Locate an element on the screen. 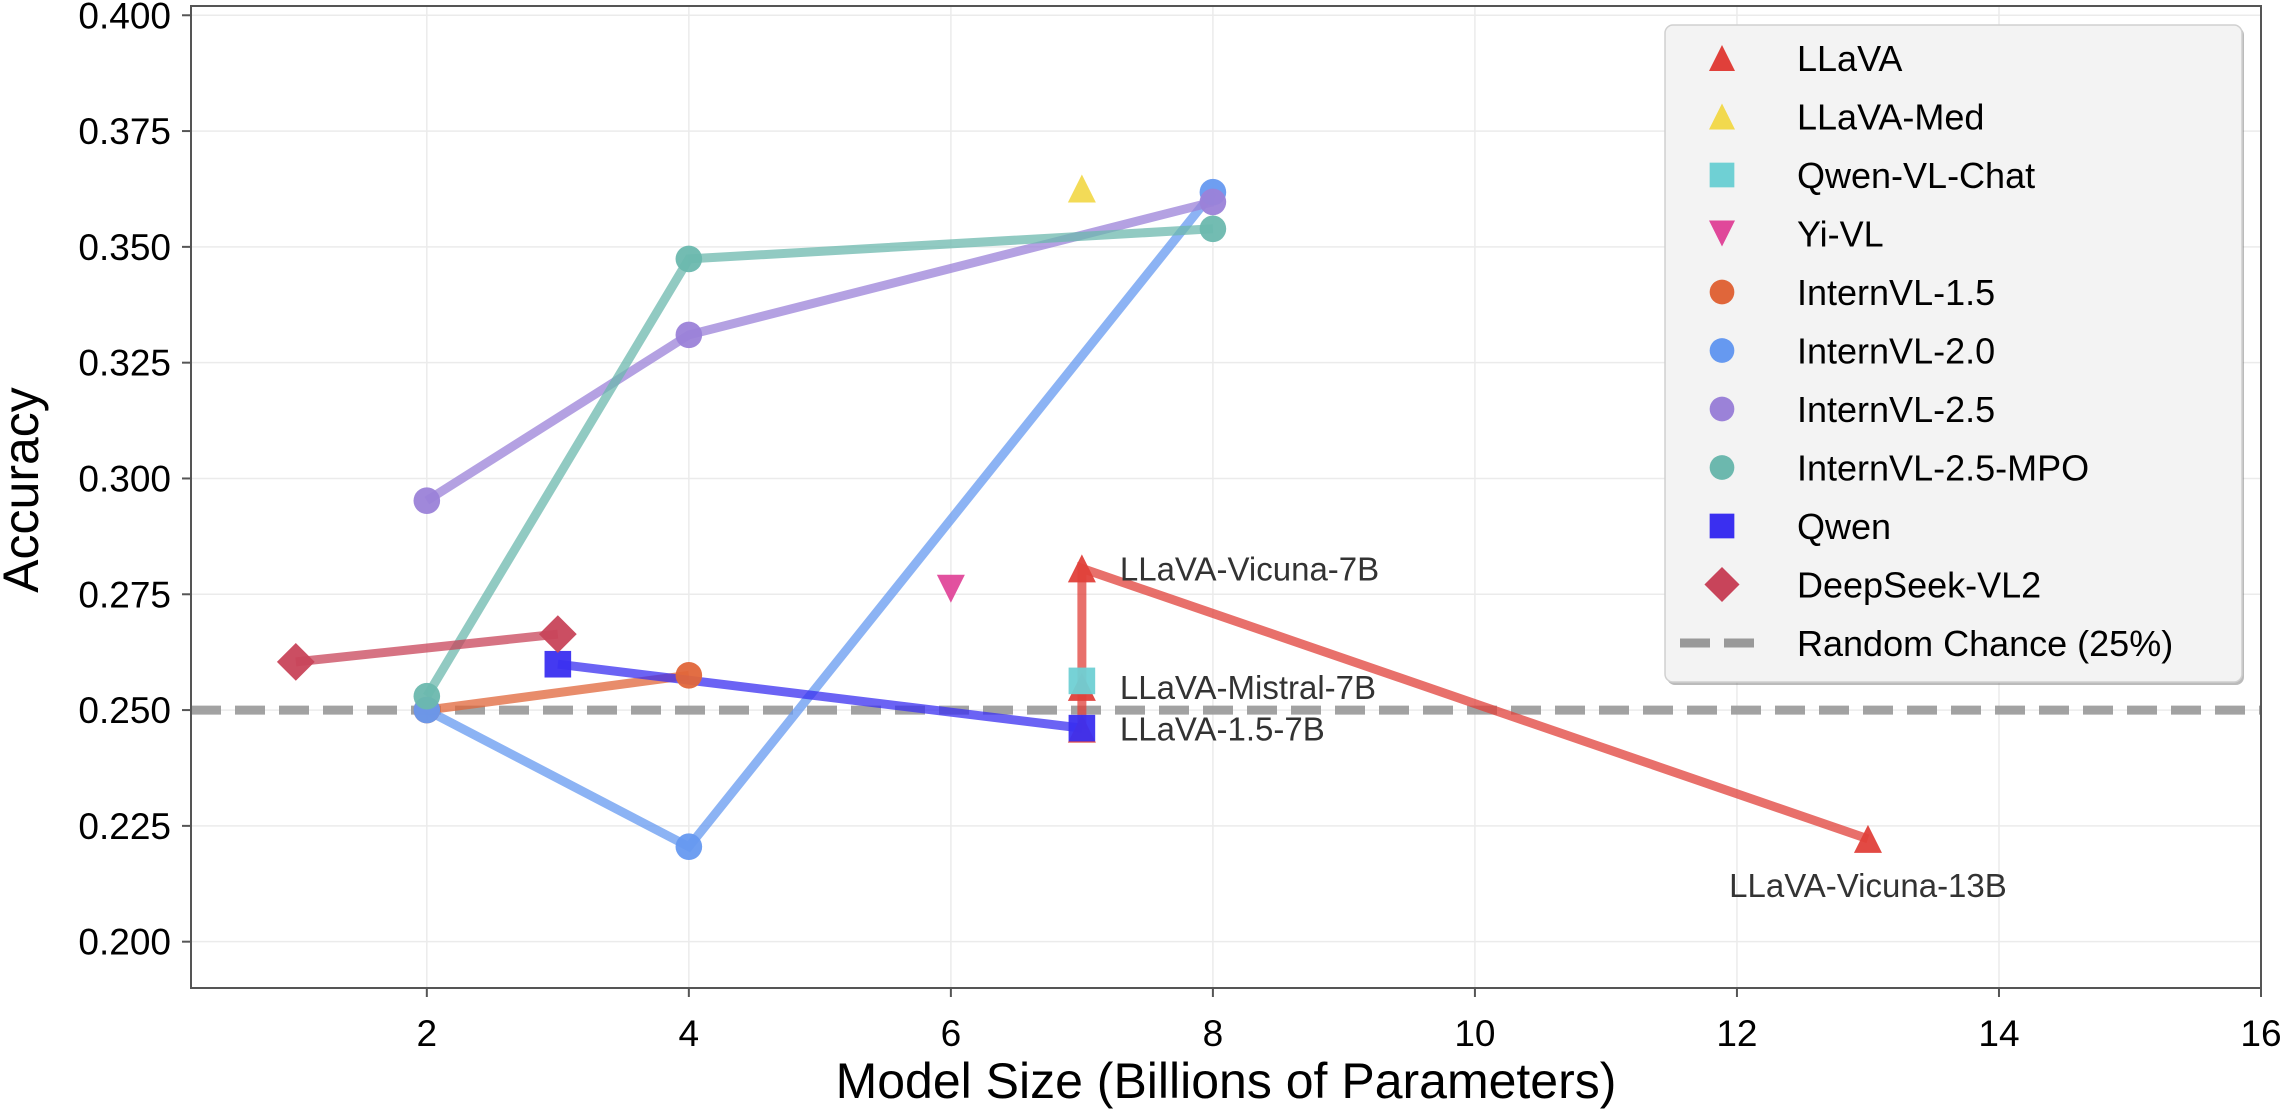 The width and height of the screenshot is (2290, 1114). legend-label-internvl-2-5-mpo: InternVL-2.5-MPO is located at coordinates (1943, 468).